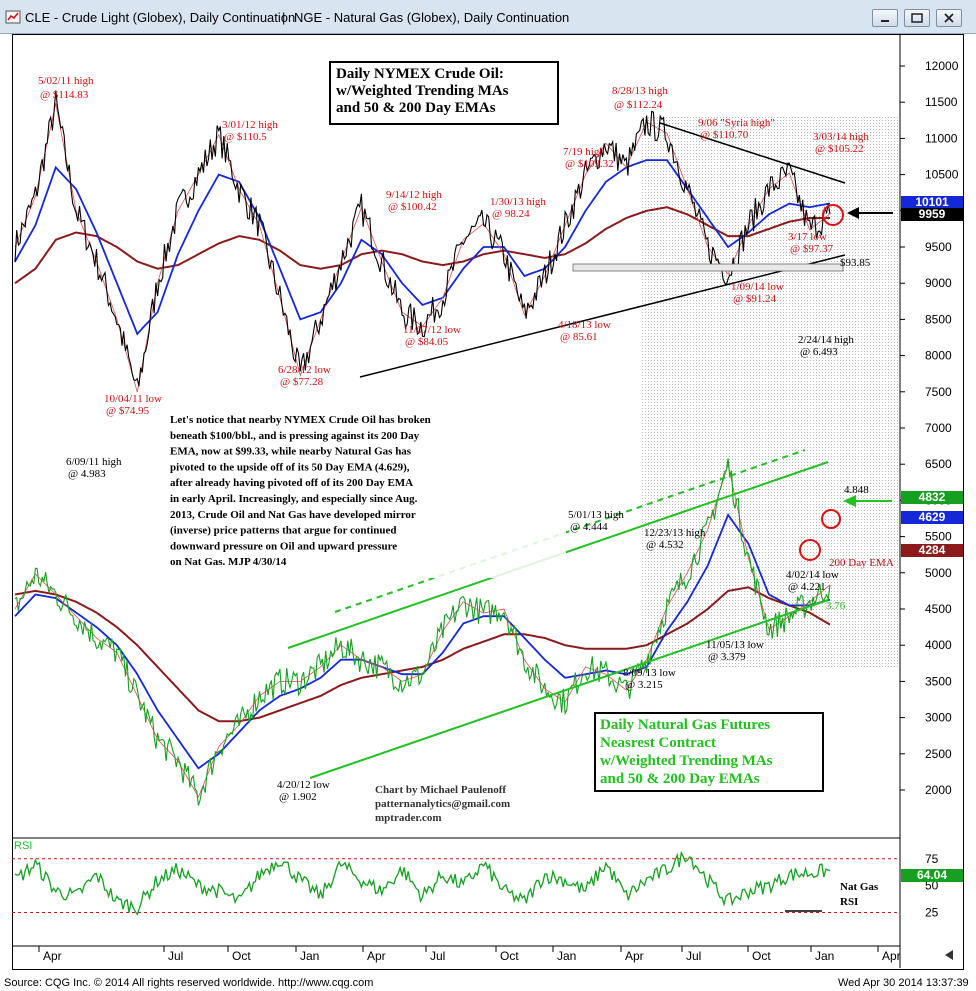 The image size is (976, 991). Describe the element at coordinates (752, 153) in the screenshot. I see `crude-resistance-trendline` at that location.